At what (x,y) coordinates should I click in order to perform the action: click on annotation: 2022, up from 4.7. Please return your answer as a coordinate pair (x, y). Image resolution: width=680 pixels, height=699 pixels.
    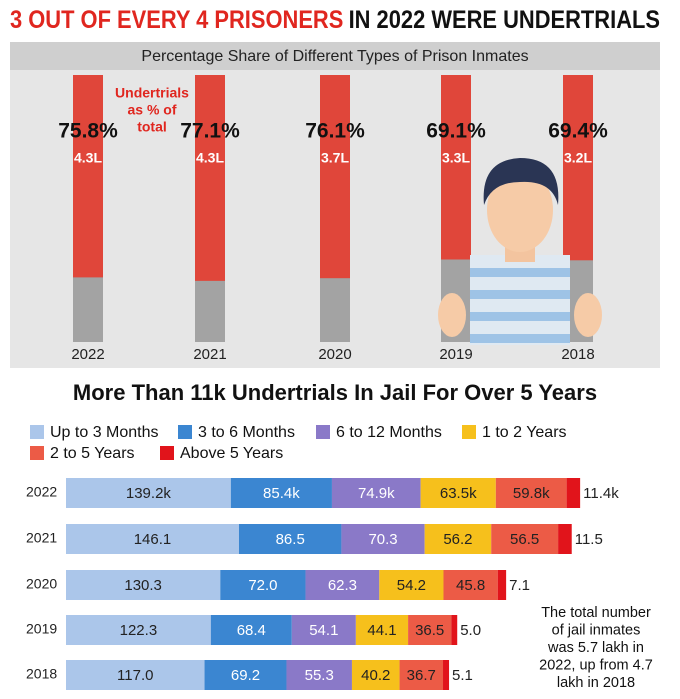
    Looking at the image, I should click on (596, 665).